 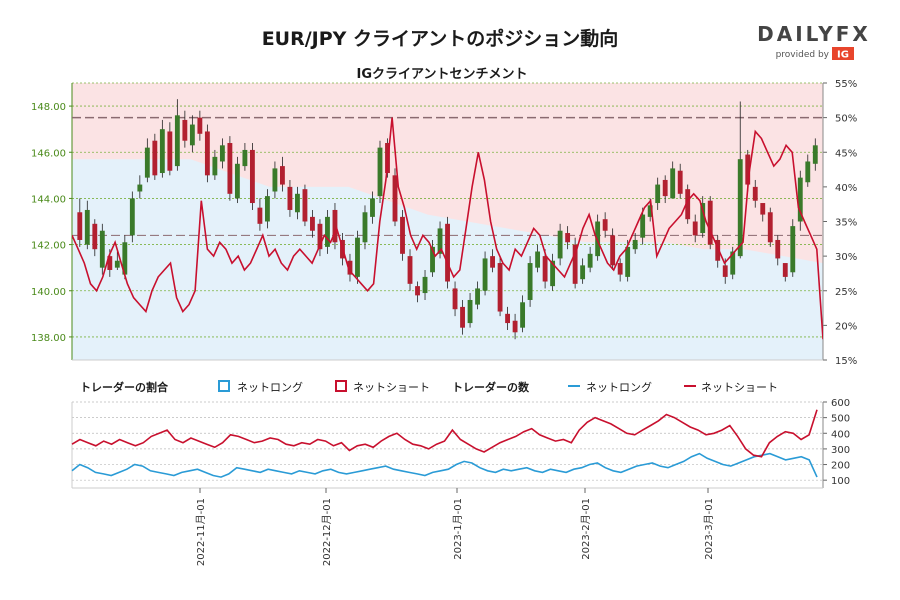 I want to click on count-tick-label: 500, so click(x=840, y=419).